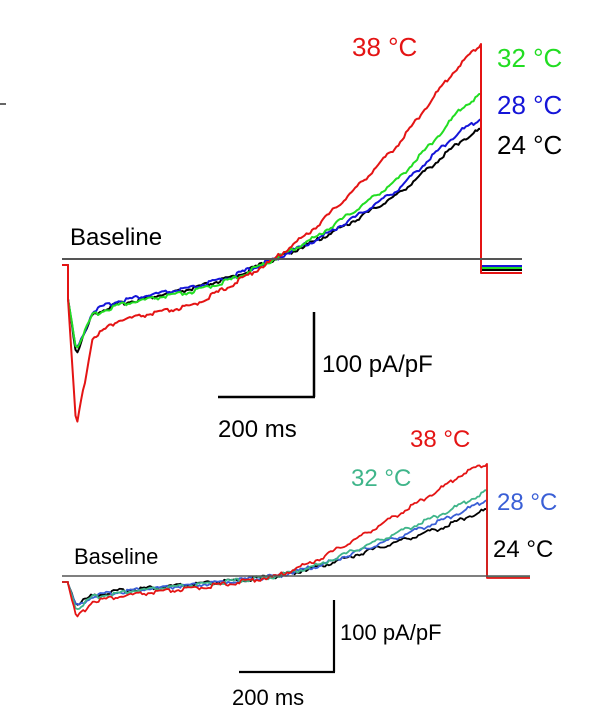  I want to click on panel-top-label-32: 32 °C, so click(529, 58).